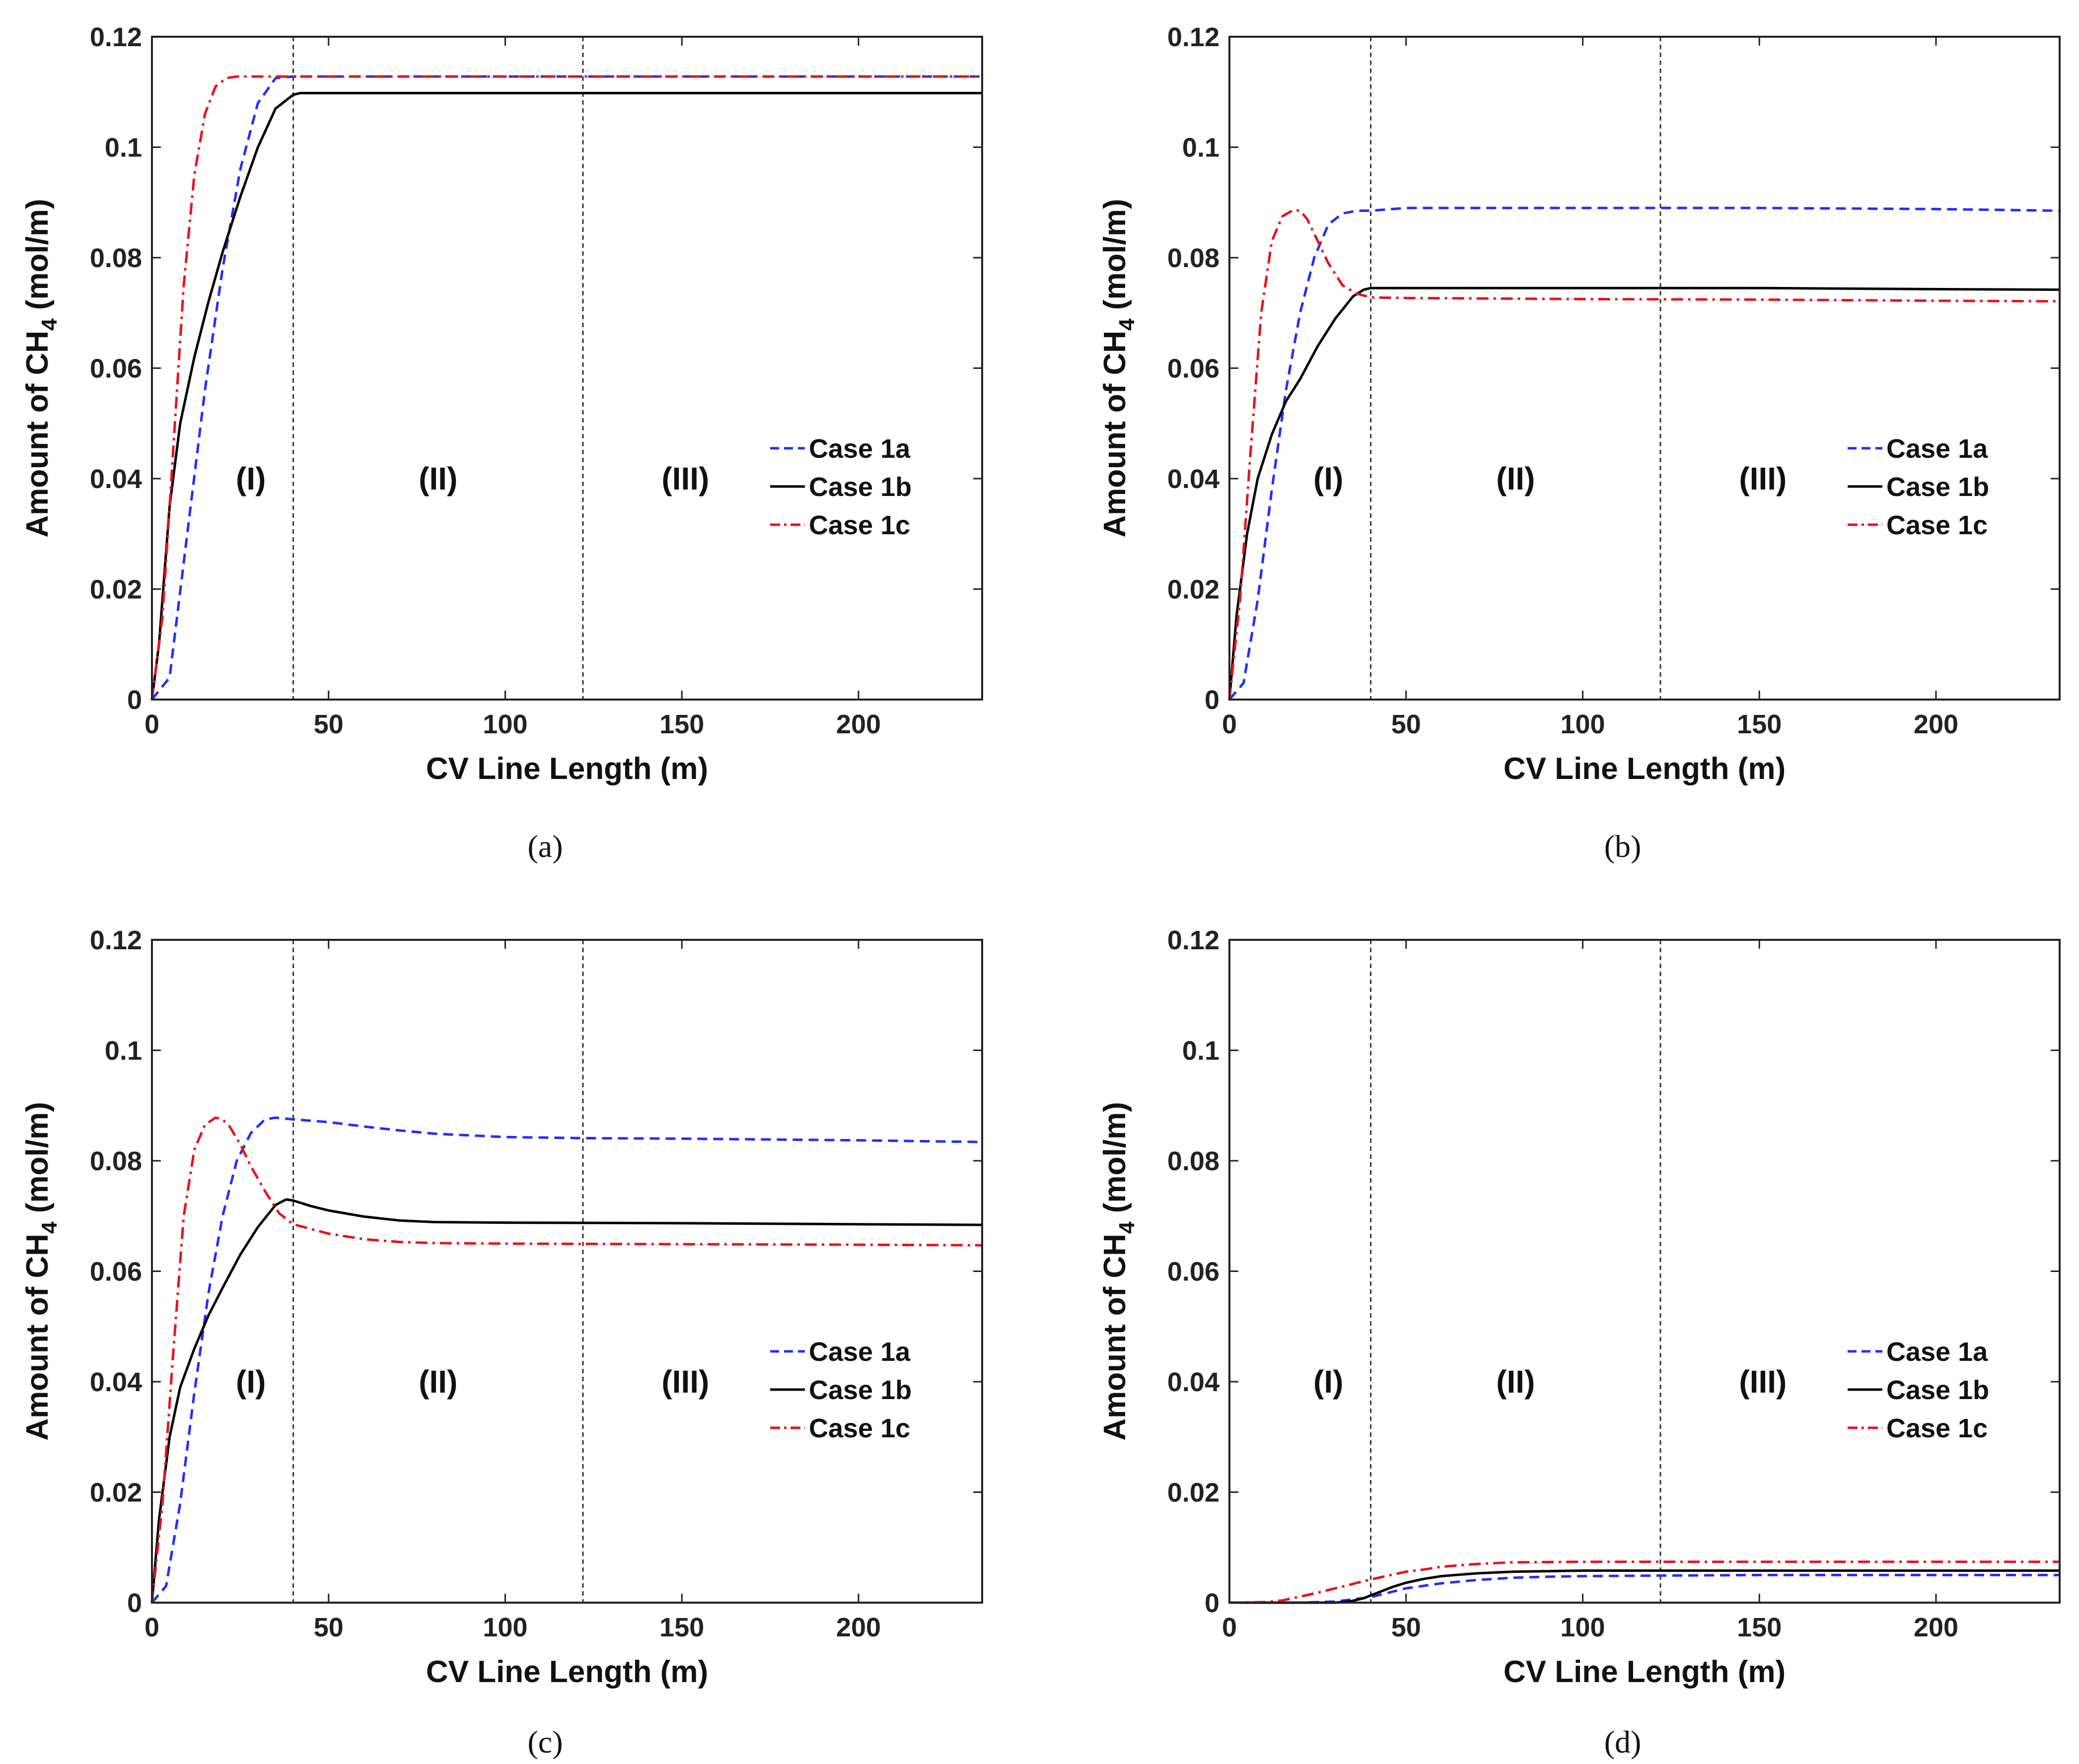 Image resolution: width=2079 pixels, height=1764 pixels. Describe the element at coordinates (545, 1742) in the screenshot. I see `panel-caption: (c)` at that location.